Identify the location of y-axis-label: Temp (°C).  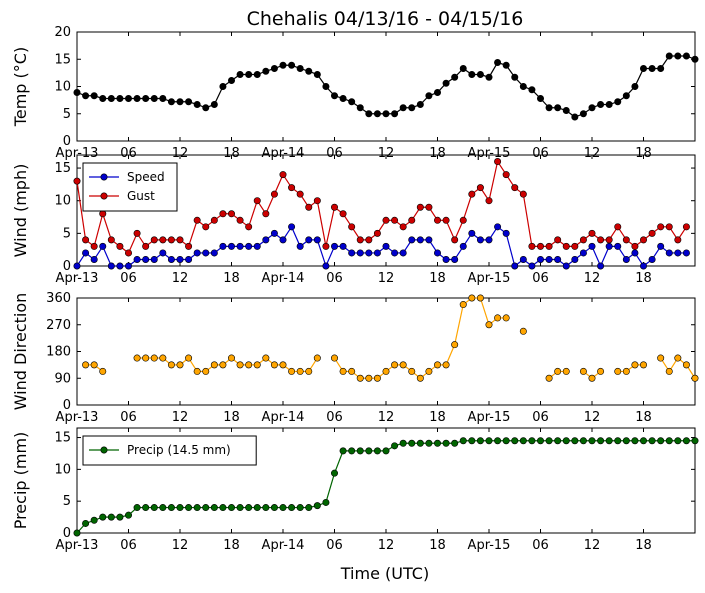
(20, 87).